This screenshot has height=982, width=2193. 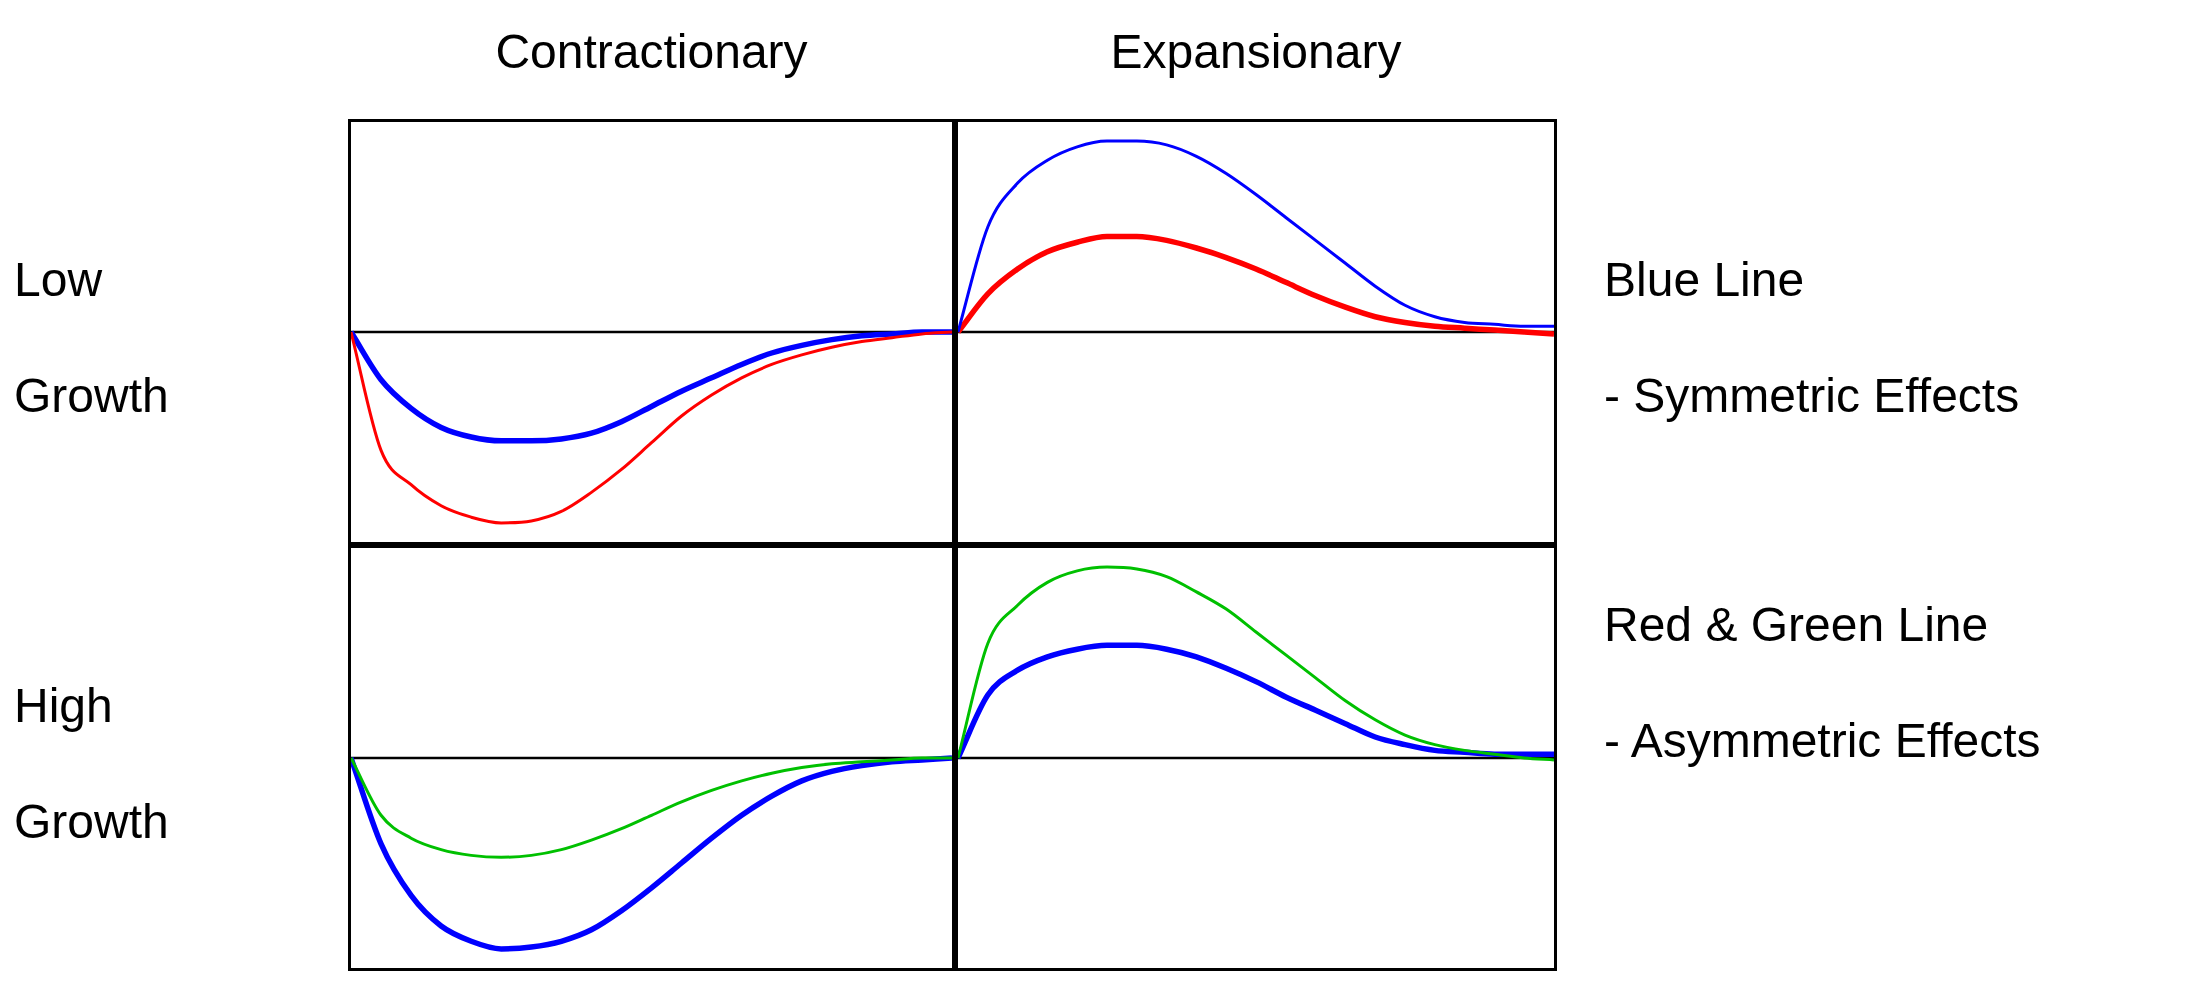 I want to click on text: Low Growth, so click(x=91, y=337).